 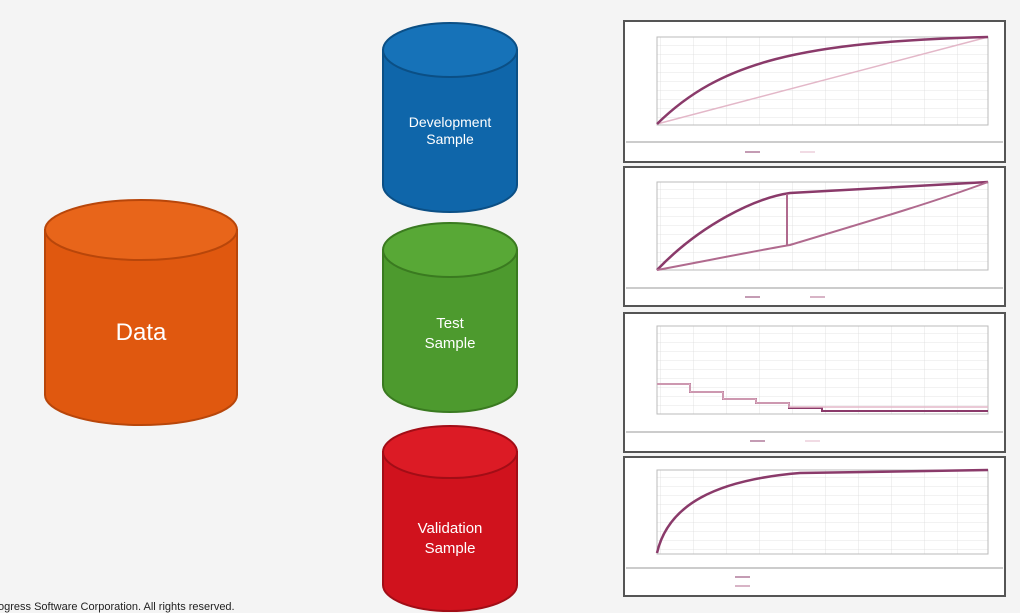 I want to click on development-cylinder: Development Sample, so click(x=450, y=117).